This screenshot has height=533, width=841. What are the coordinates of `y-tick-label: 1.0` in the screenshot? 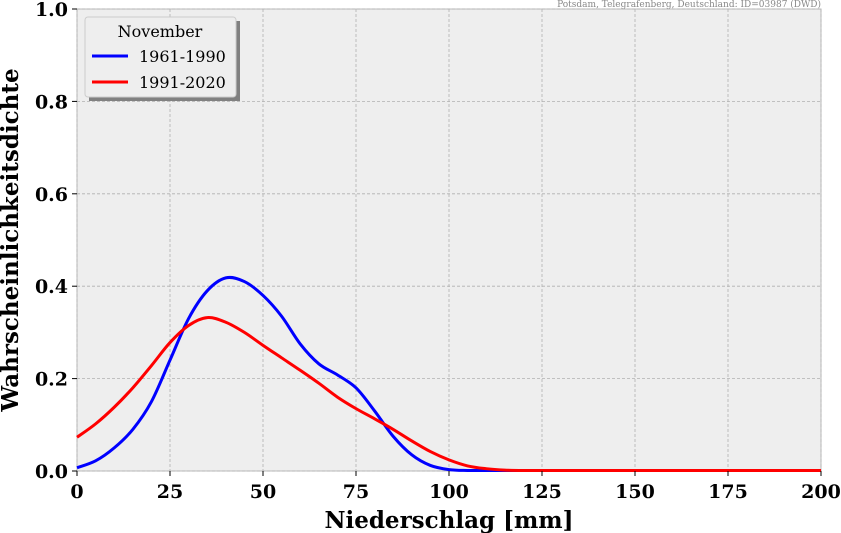 It's located at (51, 10).